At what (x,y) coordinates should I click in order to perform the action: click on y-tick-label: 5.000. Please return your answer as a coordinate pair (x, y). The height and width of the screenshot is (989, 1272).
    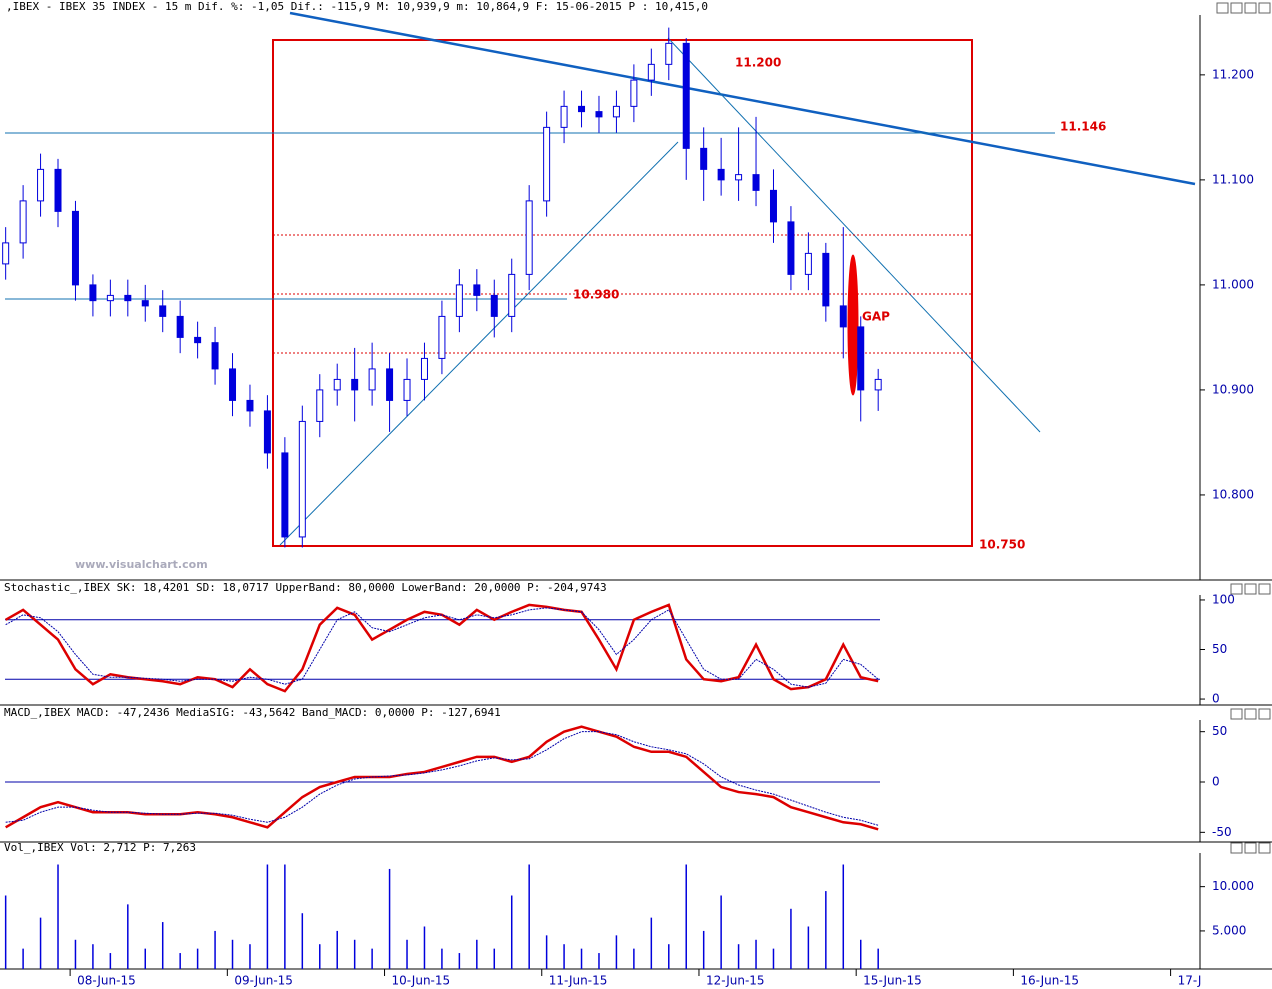
    Looking at the image, I should click on (1229, 930).